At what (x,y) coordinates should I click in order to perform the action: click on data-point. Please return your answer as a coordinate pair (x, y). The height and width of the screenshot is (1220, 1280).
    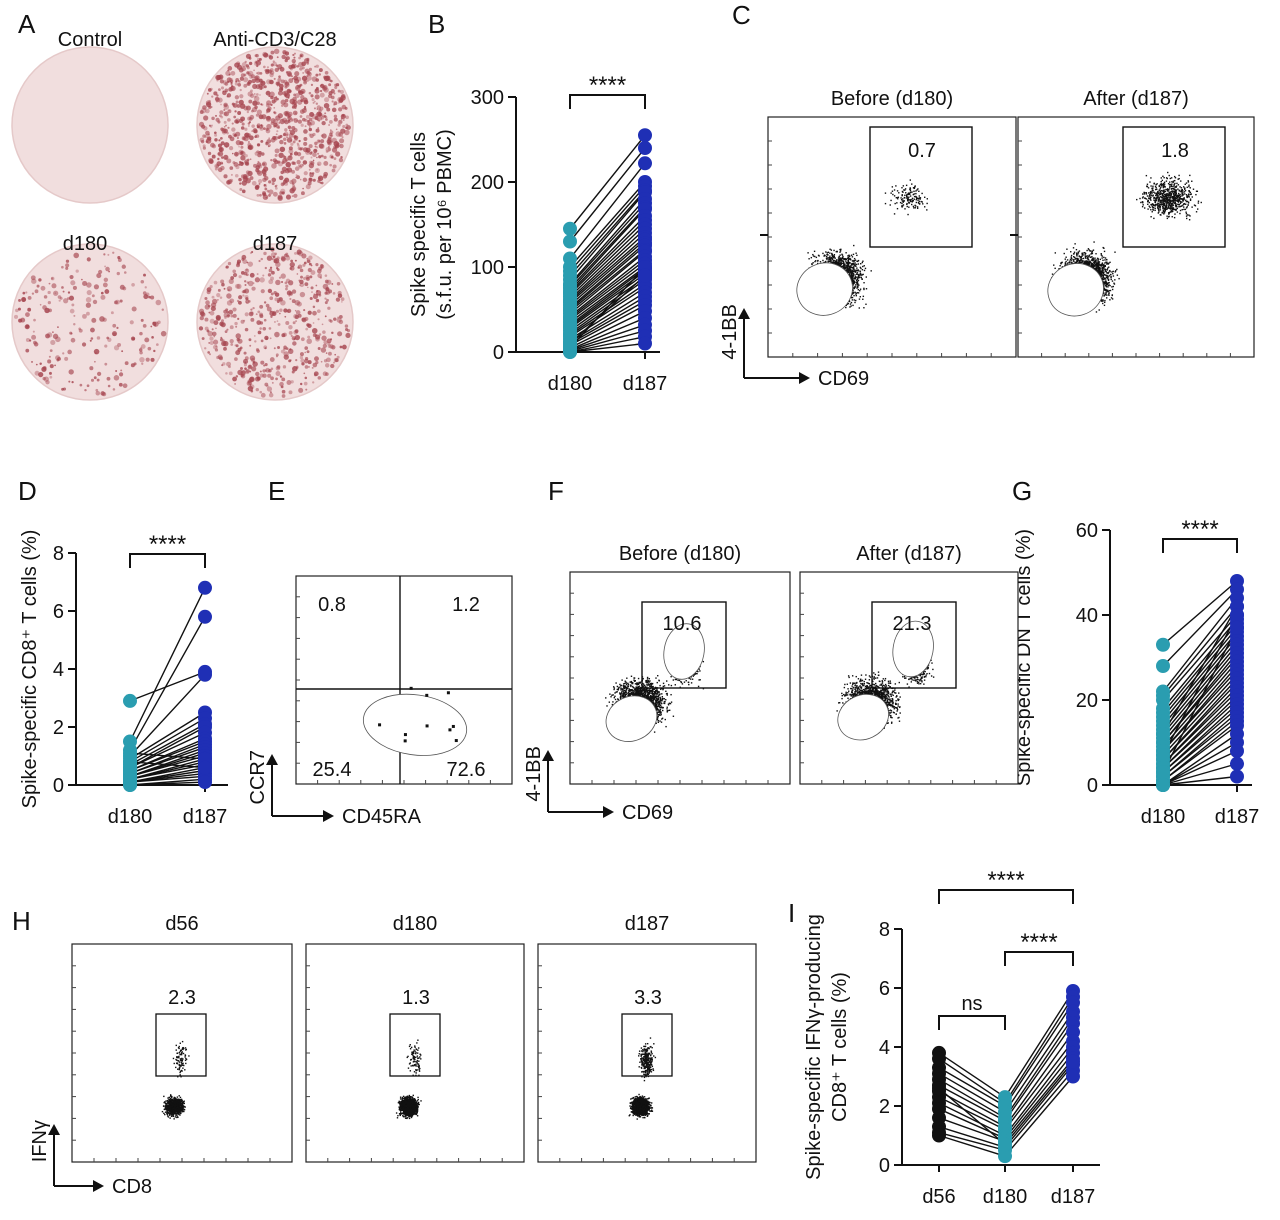
    Looking at the image, I should click on (1163, 666).